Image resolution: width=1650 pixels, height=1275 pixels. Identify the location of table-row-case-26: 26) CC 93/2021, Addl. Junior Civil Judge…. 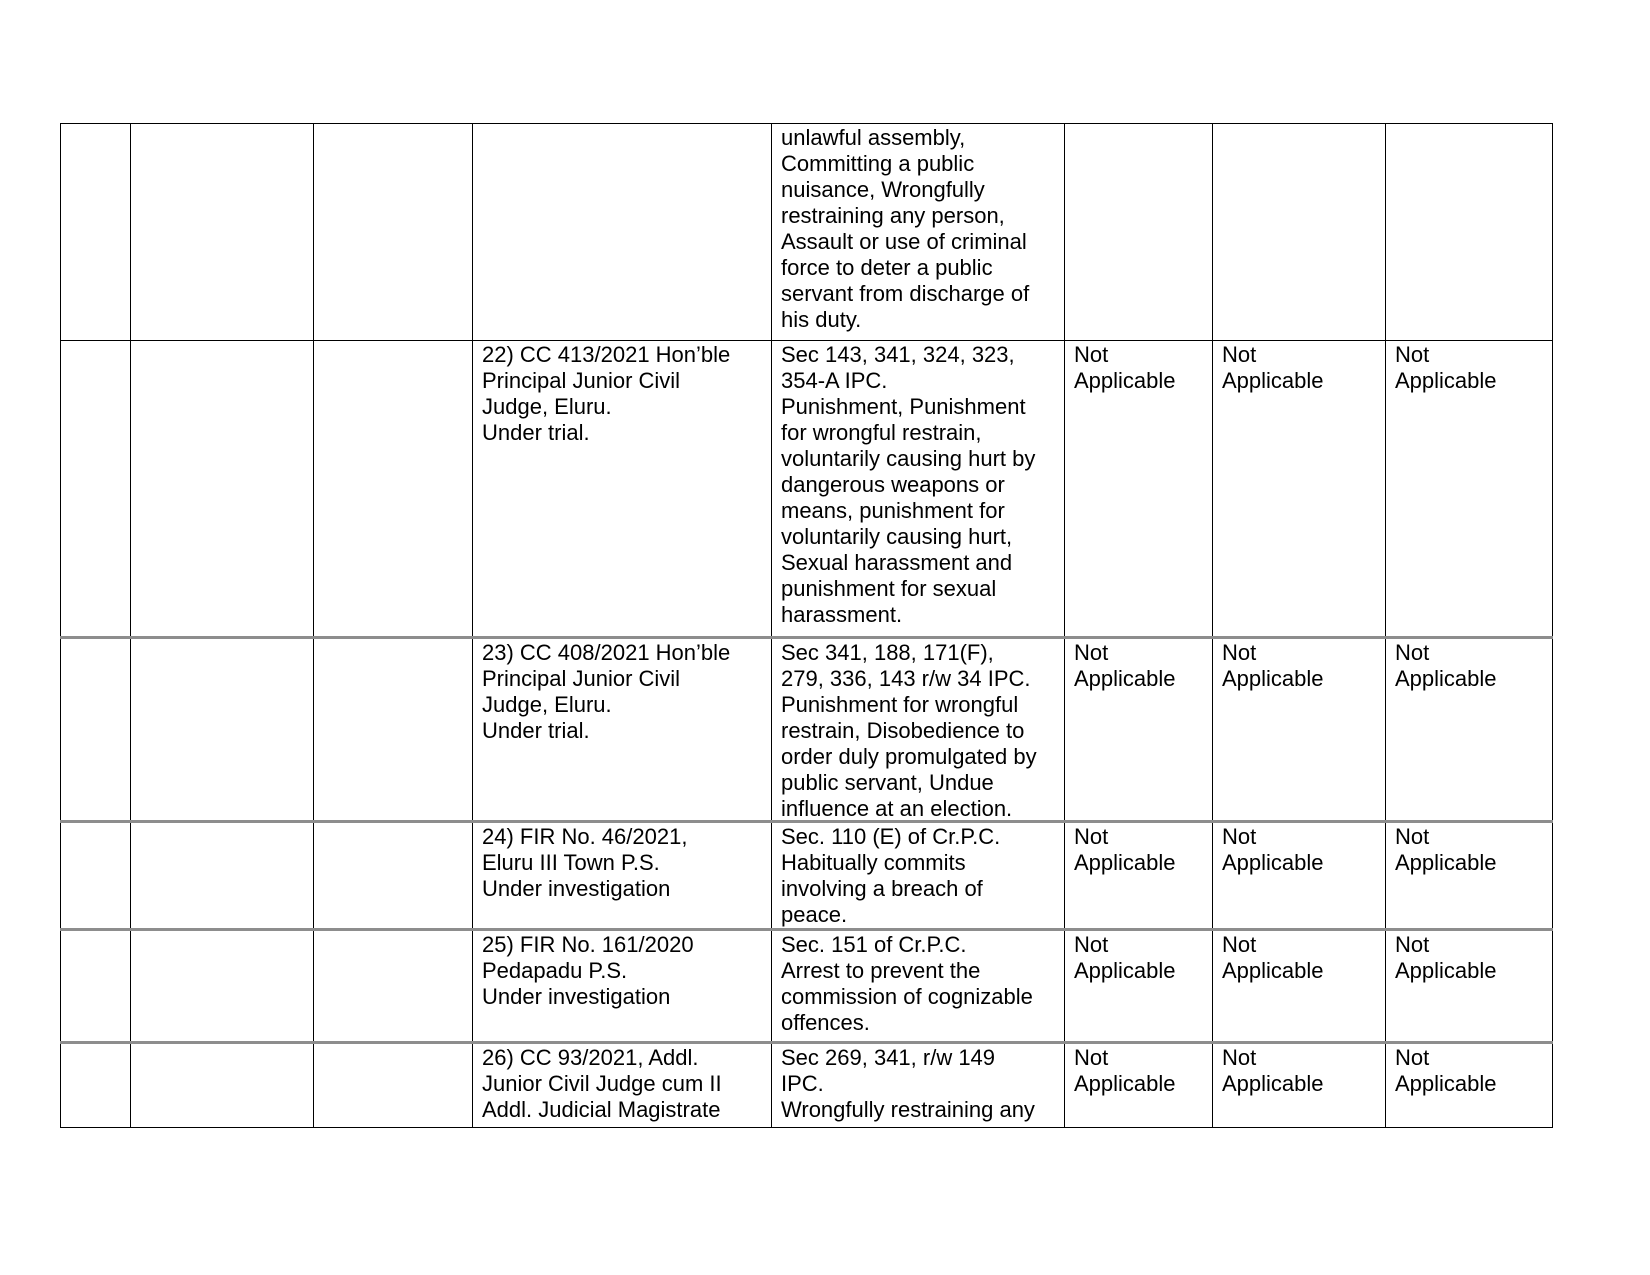
(806, 1084).